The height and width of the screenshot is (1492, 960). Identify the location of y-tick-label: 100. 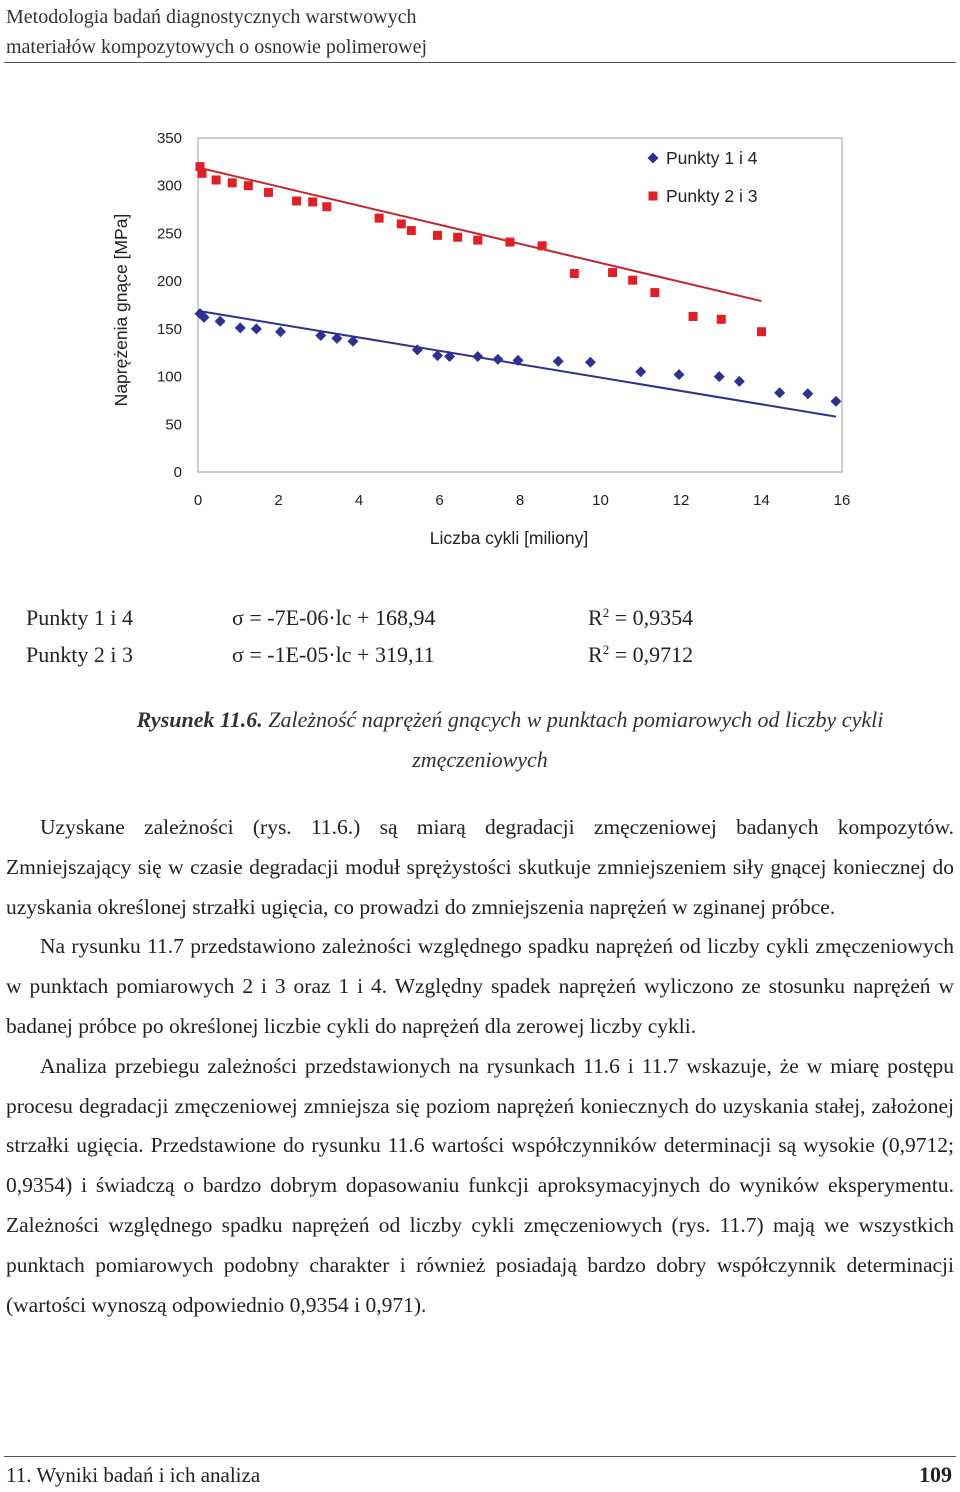
(169, 377).